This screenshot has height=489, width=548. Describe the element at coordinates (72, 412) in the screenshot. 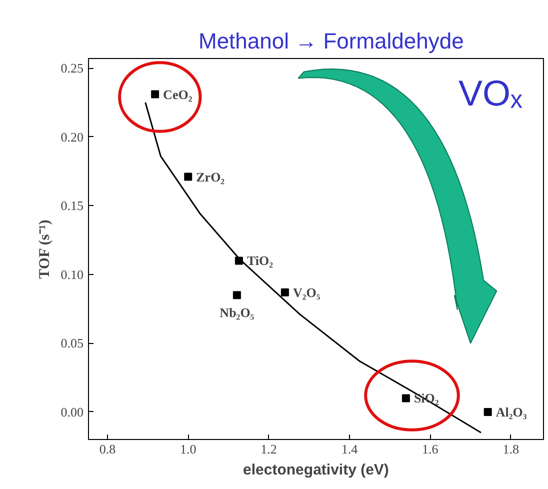

I see `y-tick-label: 0.00` at that location.